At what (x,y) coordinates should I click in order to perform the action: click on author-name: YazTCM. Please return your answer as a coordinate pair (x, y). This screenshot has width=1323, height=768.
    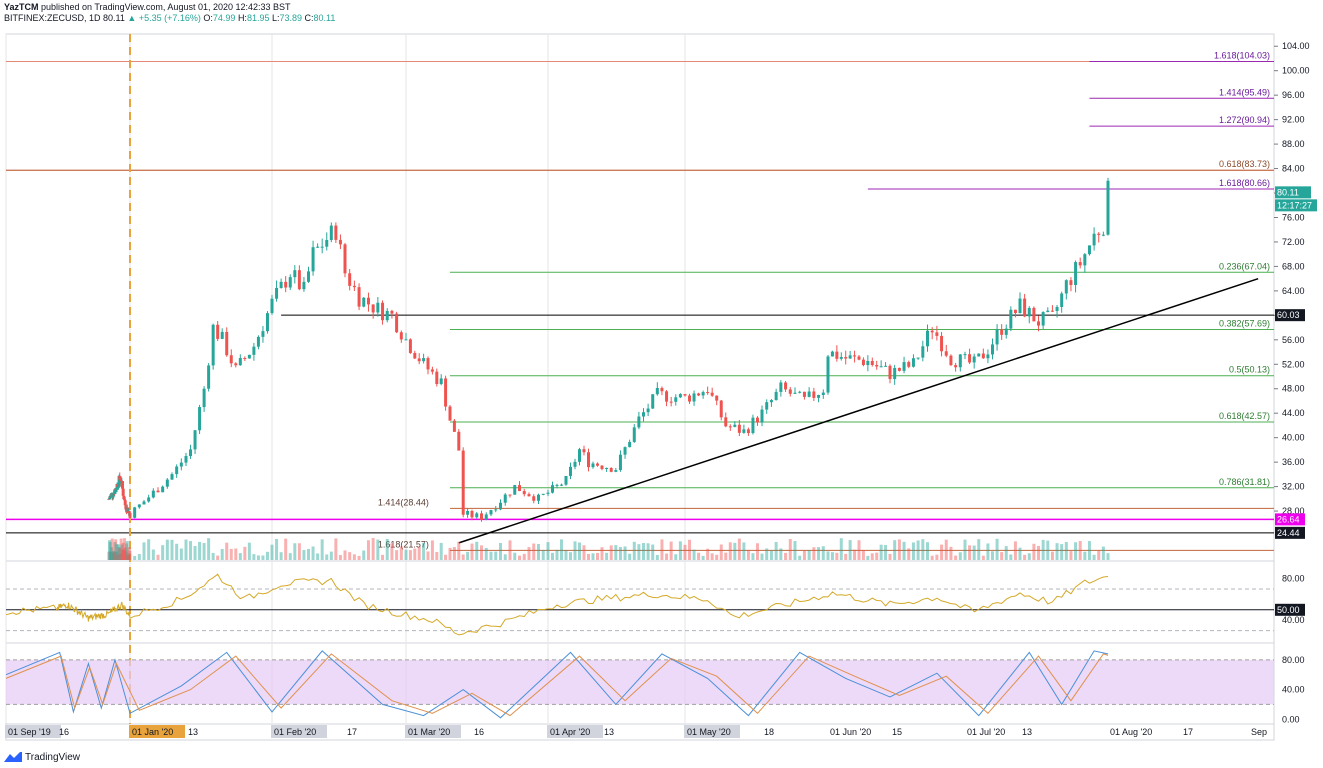
    Looking at the image, I should click on (21, 7).